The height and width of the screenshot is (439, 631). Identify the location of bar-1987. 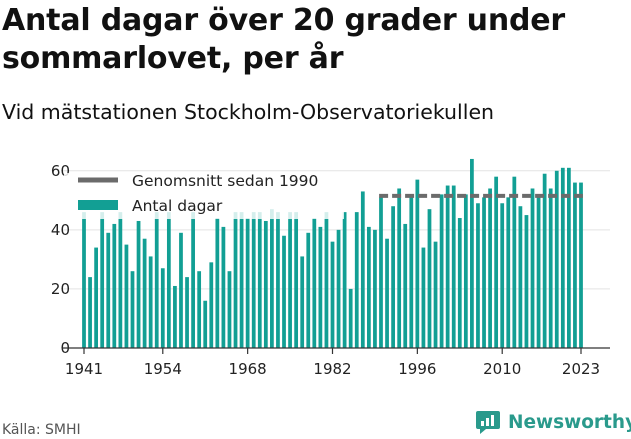
(362, 269).